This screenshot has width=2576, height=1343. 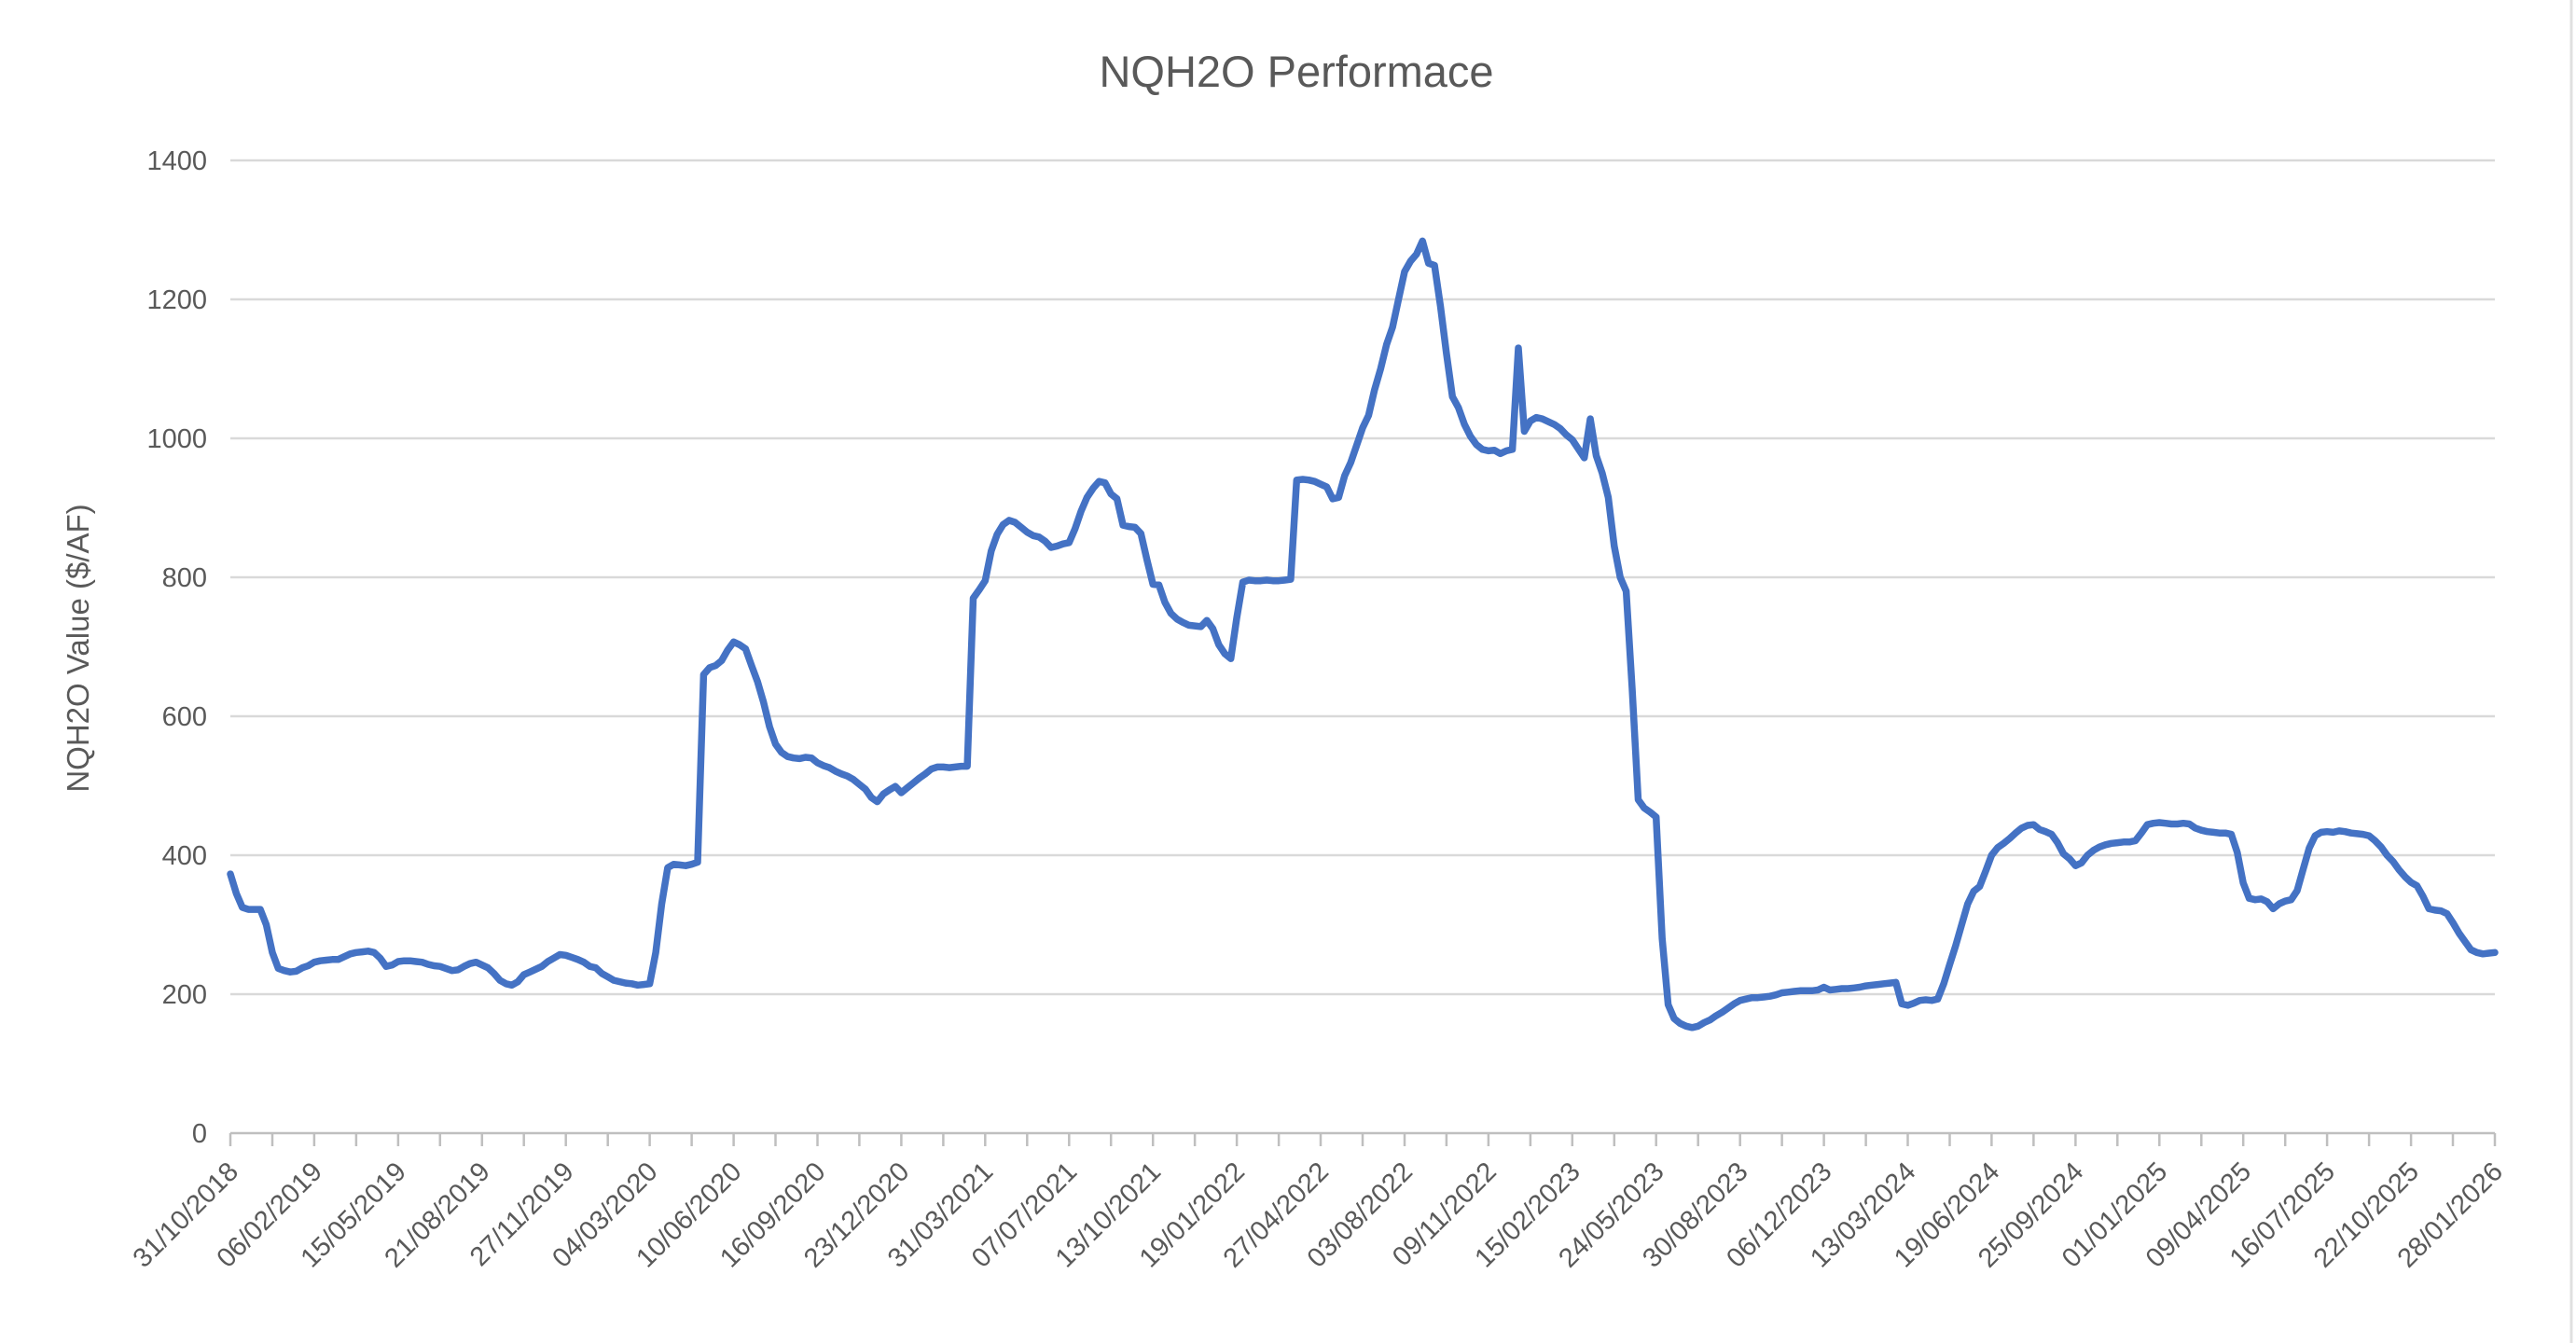 I want to click on chart-title: NQH2O Performace, so click(x=1296, y=72).